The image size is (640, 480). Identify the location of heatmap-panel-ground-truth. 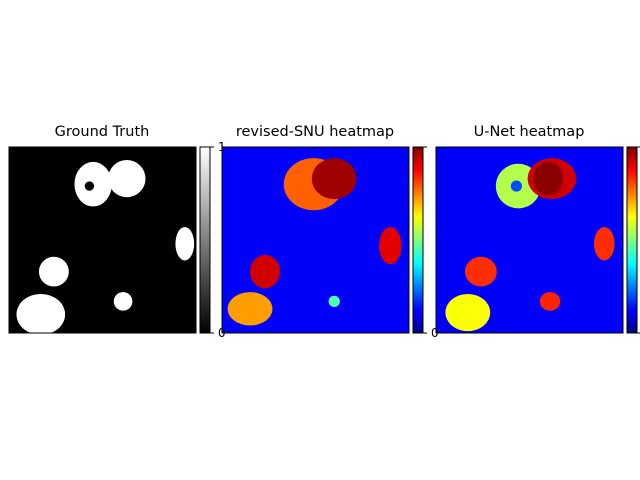
(102, 240).